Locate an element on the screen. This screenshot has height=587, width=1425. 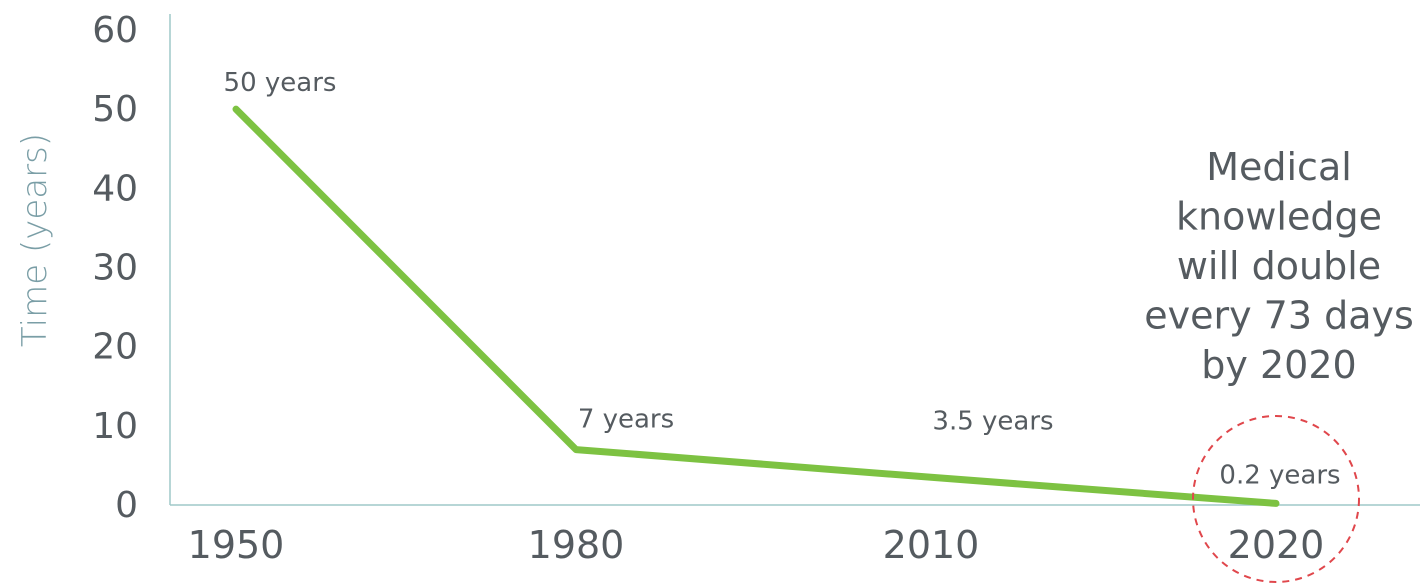
x-tick-label: 1980 is located at coordinates (576, 545).